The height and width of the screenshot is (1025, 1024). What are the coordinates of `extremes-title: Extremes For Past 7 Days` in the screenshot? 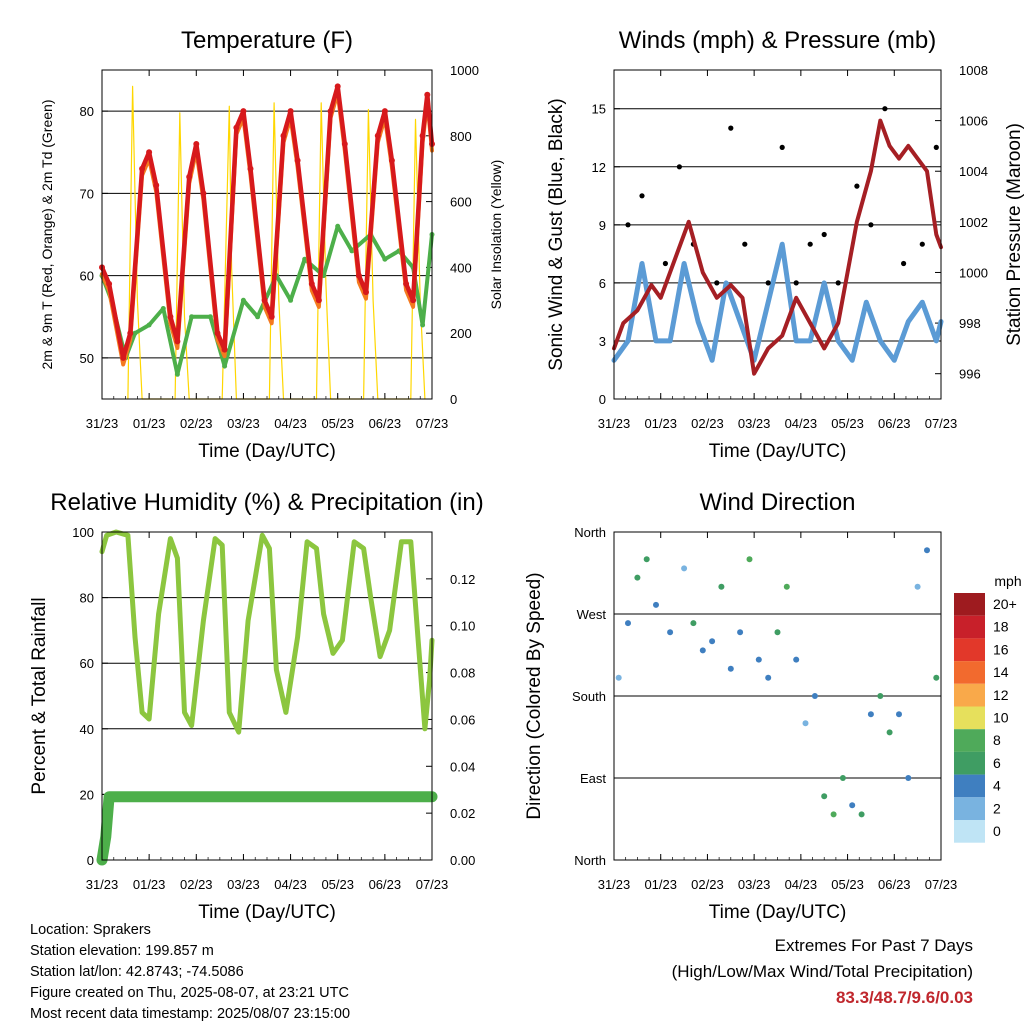 It's located at (873, 945).